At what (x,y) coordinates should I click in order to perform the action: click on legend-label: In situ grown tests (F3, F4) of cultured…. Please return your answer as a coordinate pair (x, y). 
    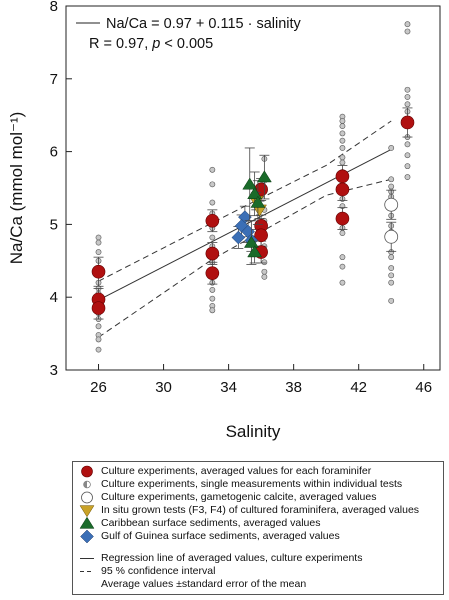
    Looking at the image, I should click on (260, 510).